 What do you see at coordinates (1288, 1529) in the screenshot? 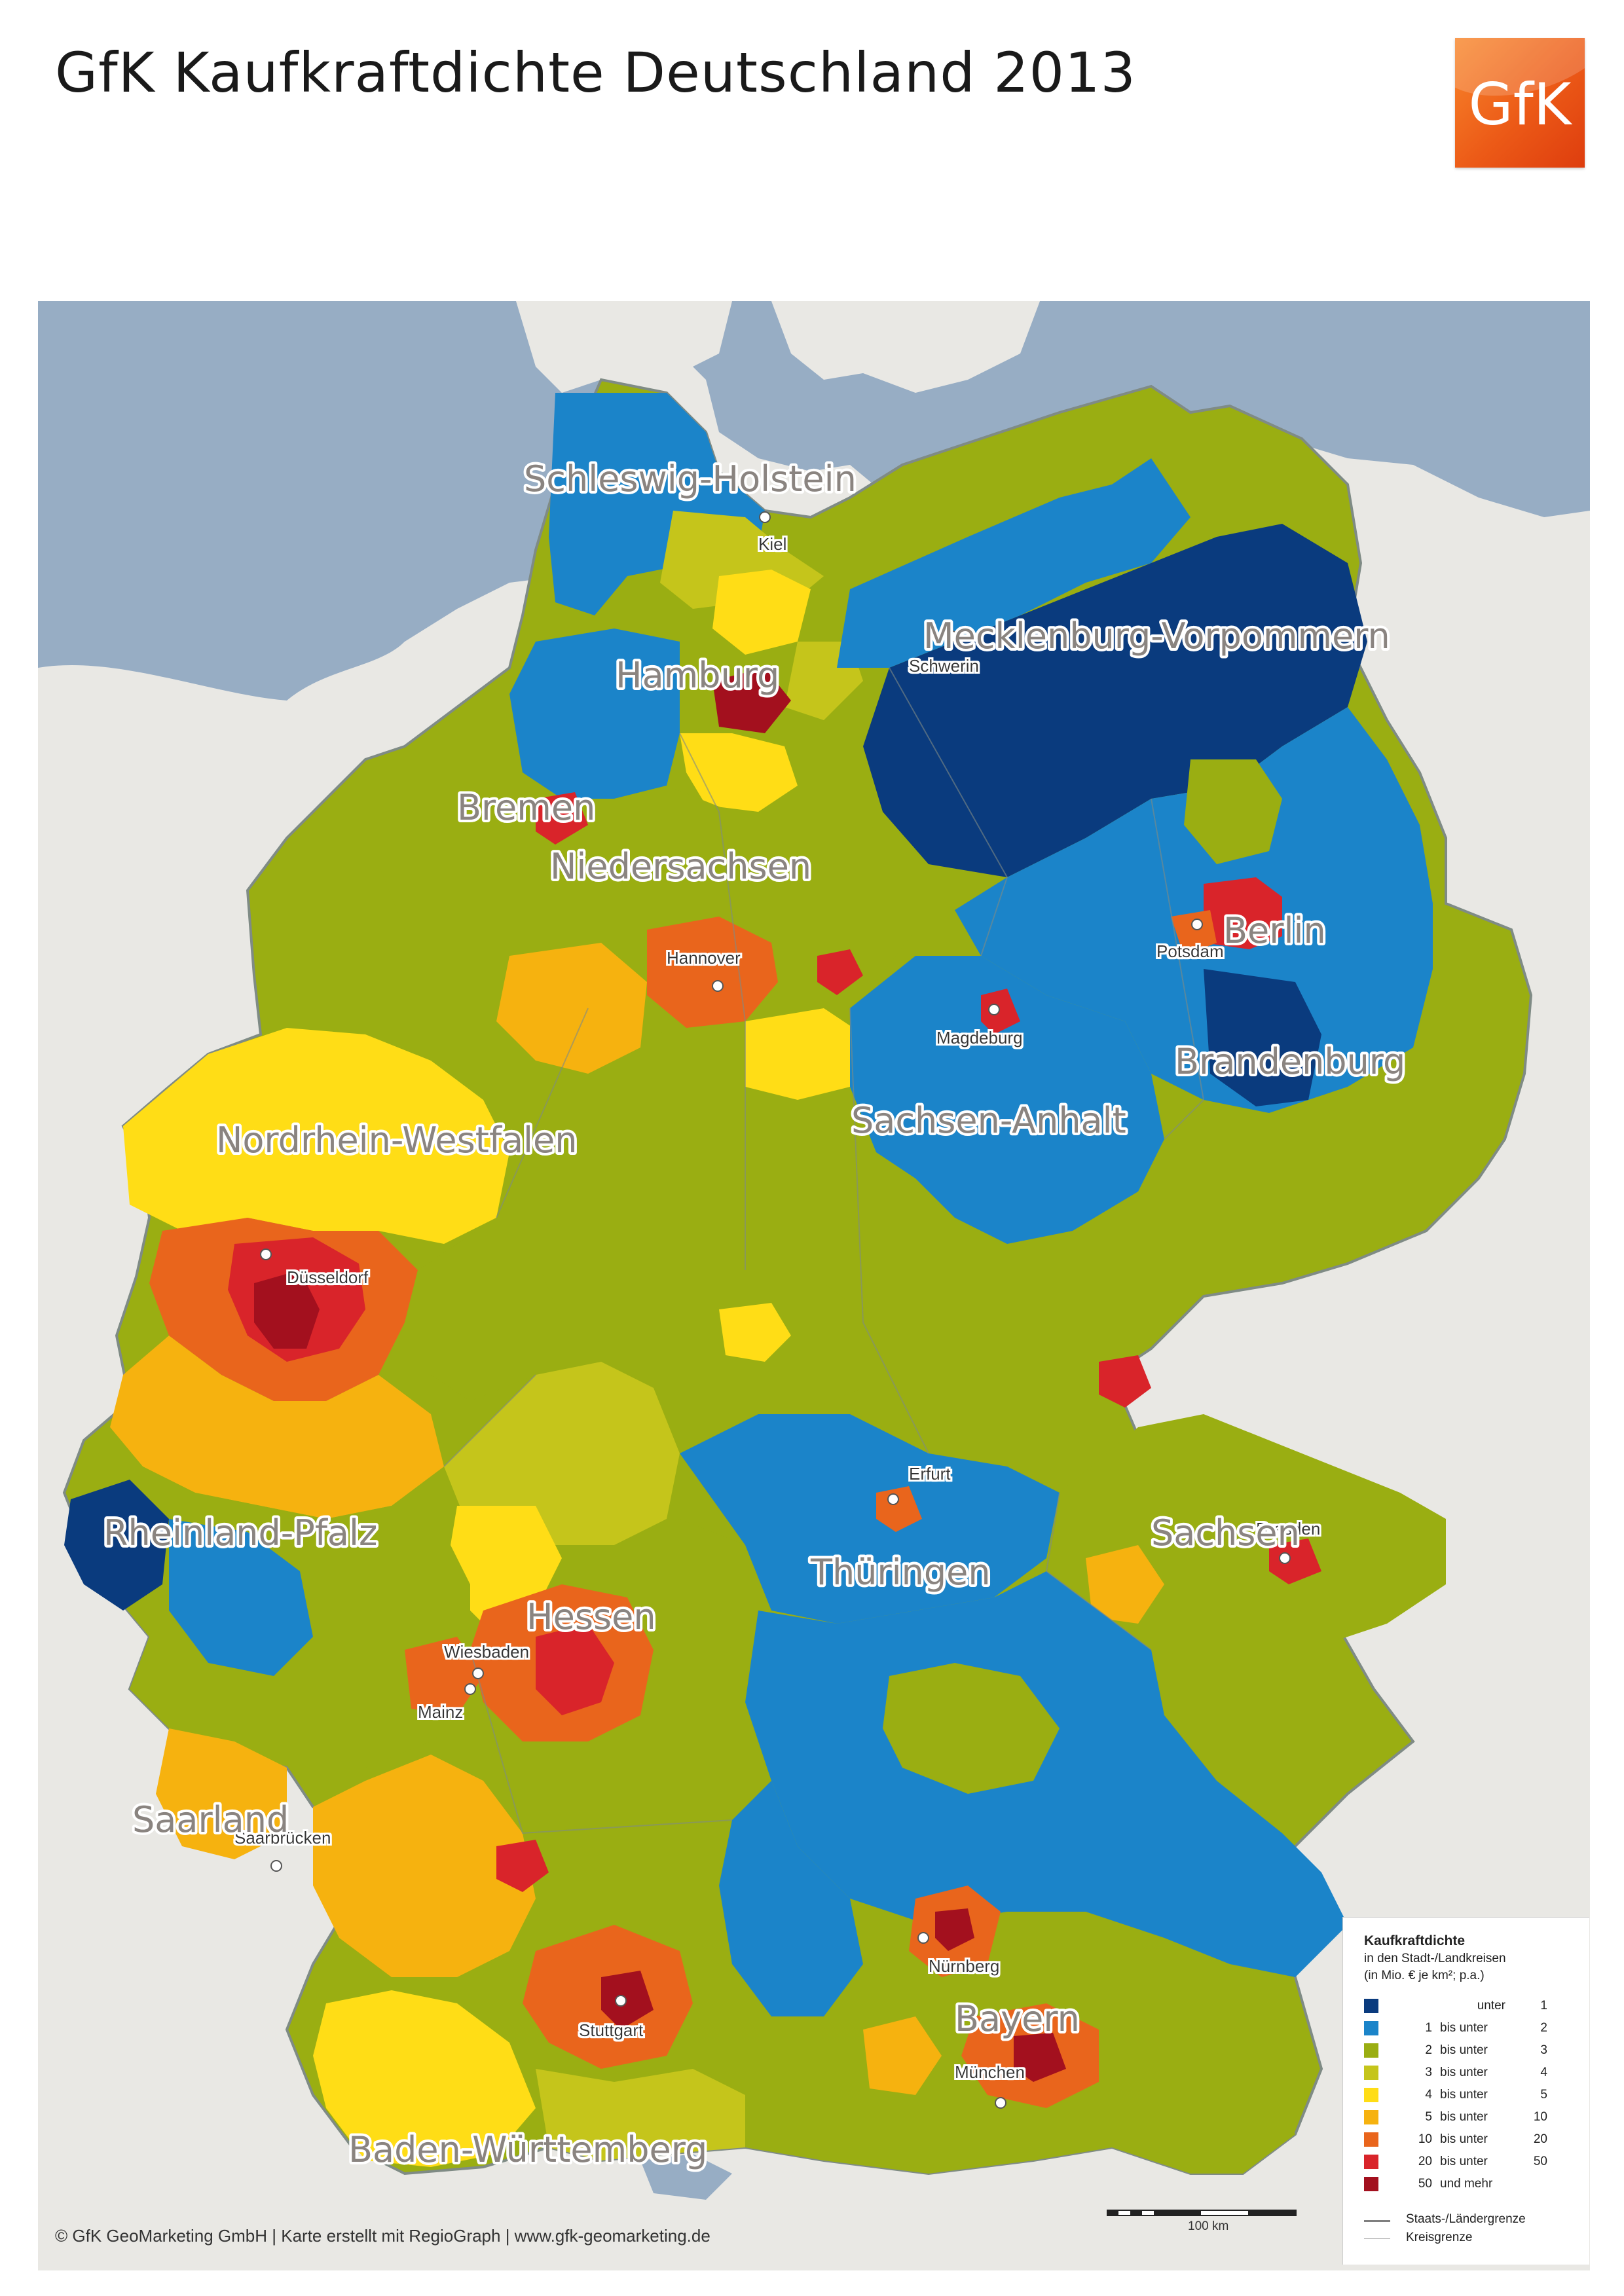
I see `city-label-dresden: Dresden` at bounding box center [1288, 1529].